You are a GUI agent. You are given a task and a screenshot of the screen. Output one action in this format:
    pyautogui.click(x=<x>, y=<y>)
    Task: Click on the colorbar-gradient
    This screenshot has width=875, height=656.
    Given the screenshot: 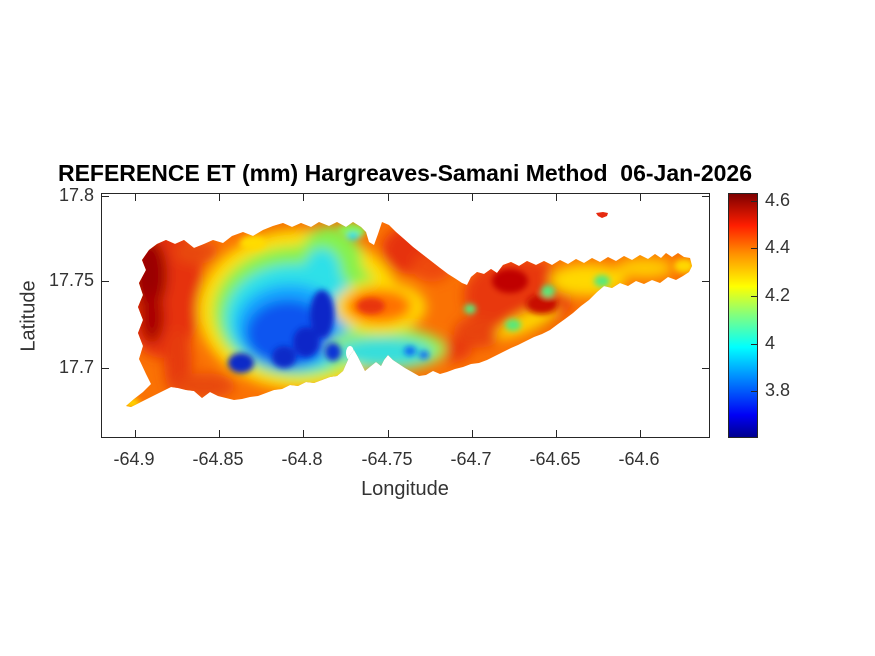 What is the action you would take?
    pyautogui.click(x=743, y=315)
    